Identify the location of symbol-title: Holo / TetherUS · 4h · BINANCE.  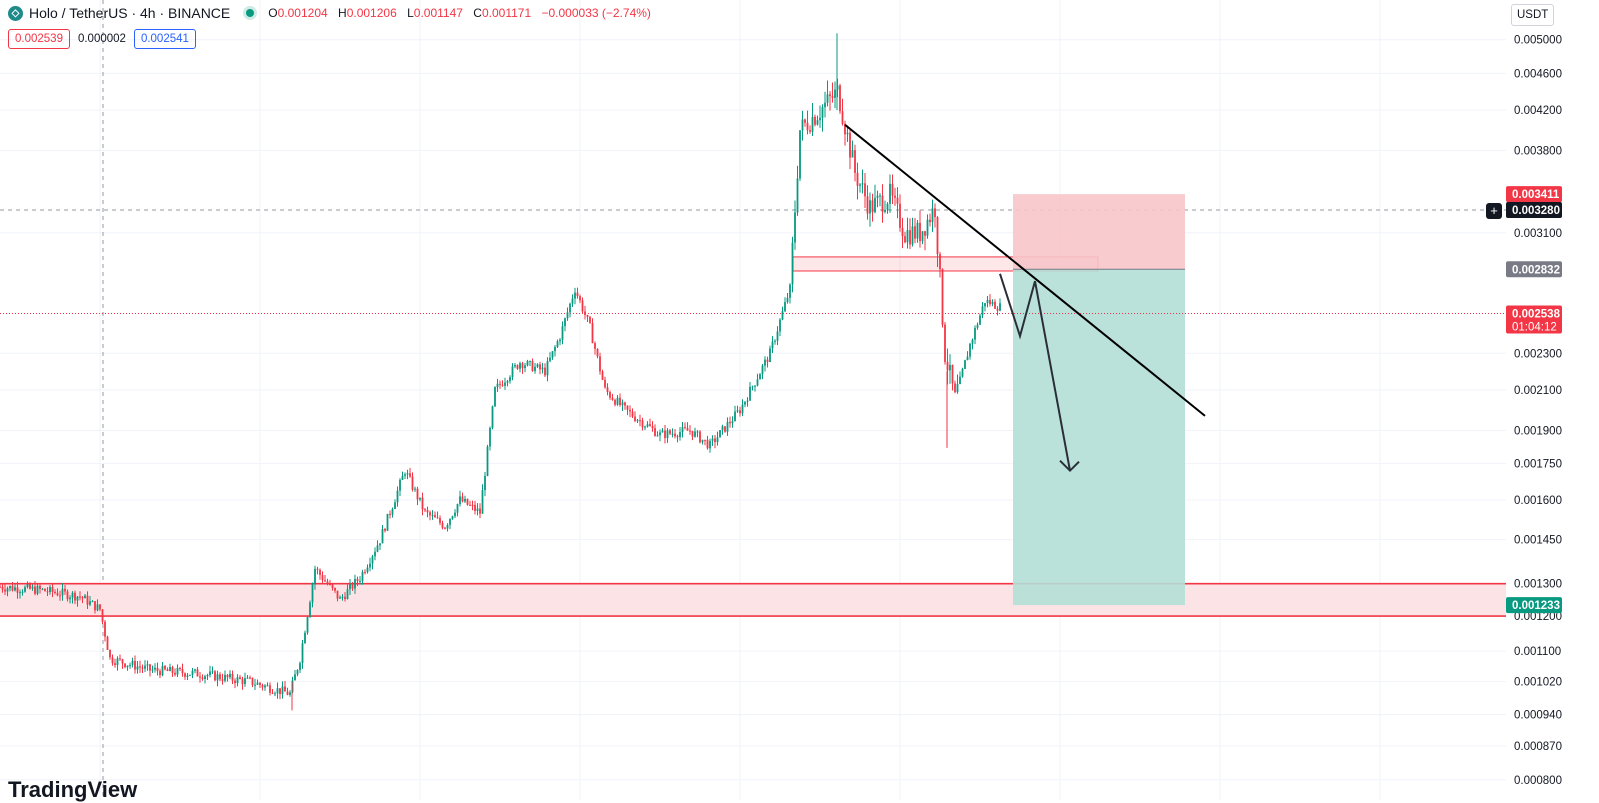
(130, 13).